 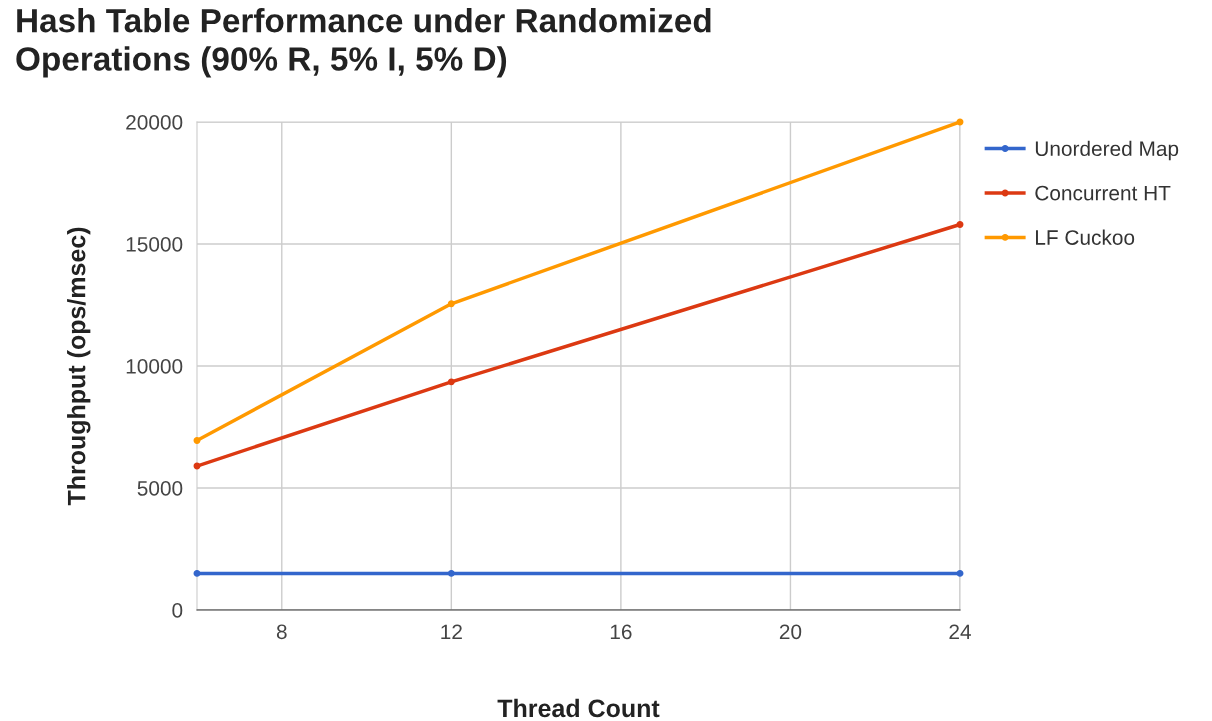 I want to click on legend-label: LF Cuckoo, so click(x=1085, y=237).